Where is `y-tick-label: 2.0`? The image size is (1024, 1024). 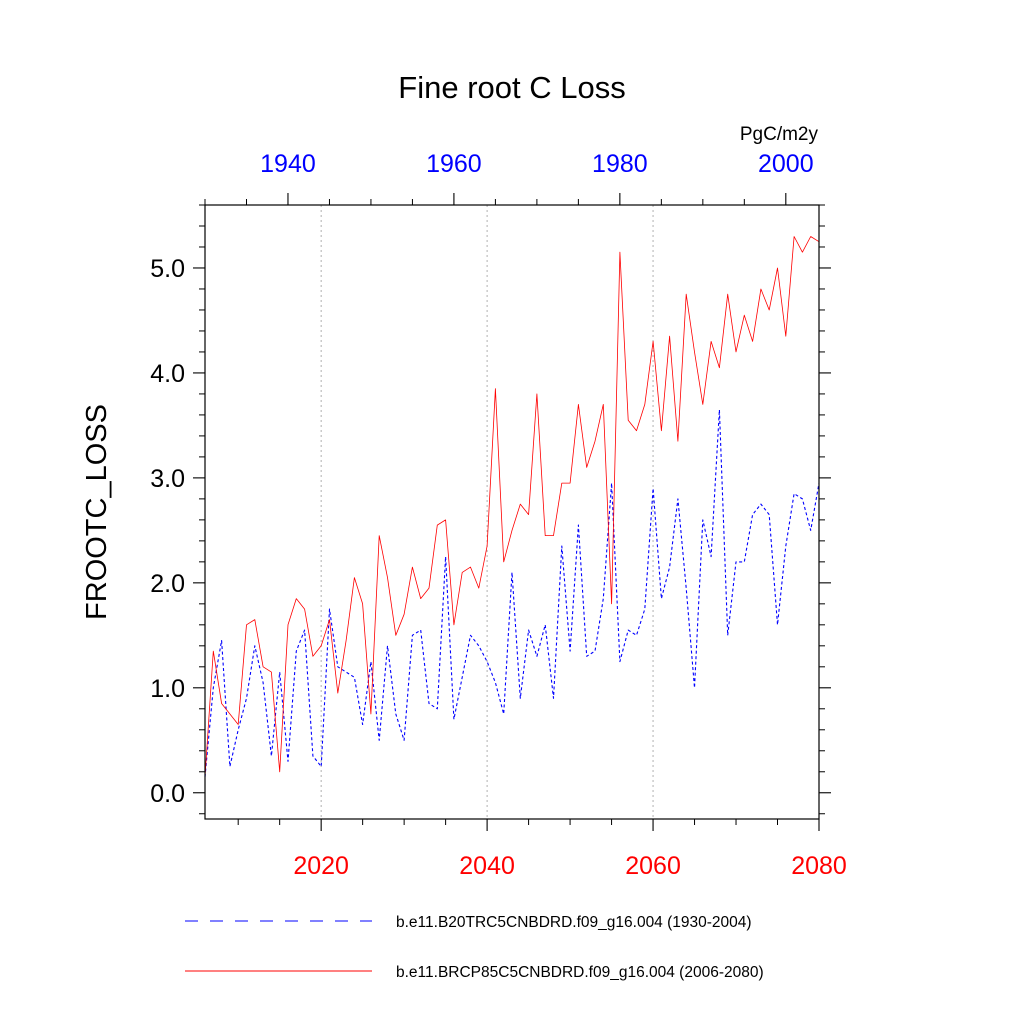
y-tick-label: 2.0 is located at coordinates (167, 584).